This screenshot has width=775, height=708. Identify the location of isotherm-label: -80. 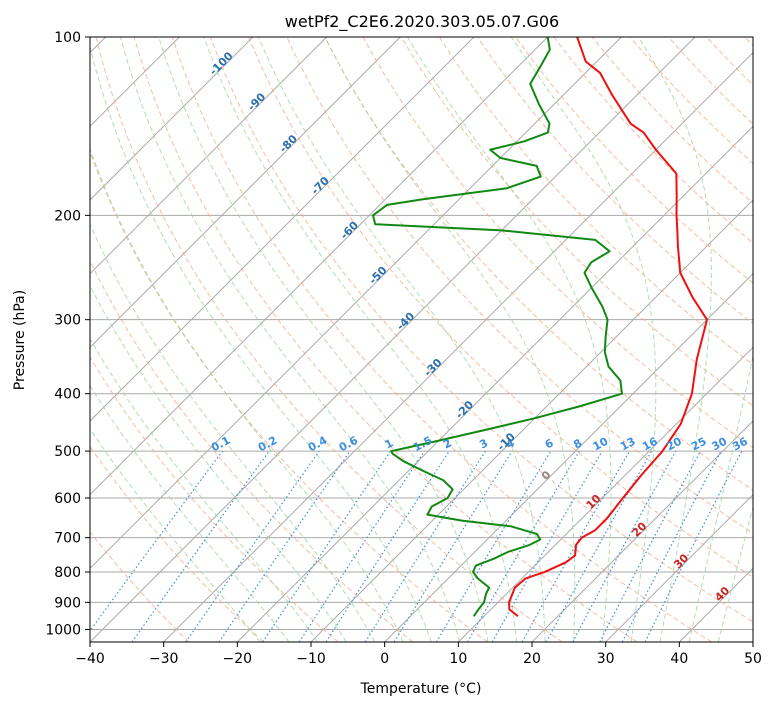
(288, 143).